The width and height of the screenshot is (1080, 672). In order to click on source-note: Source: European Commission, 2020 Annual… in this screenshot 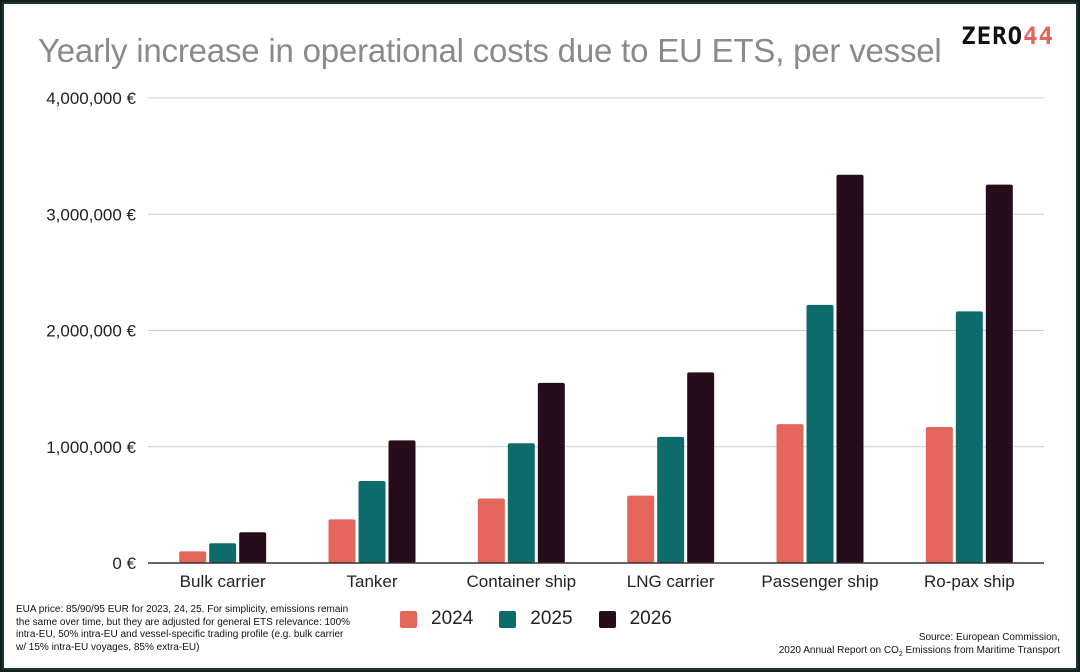, I will do `click(919, 646)`.